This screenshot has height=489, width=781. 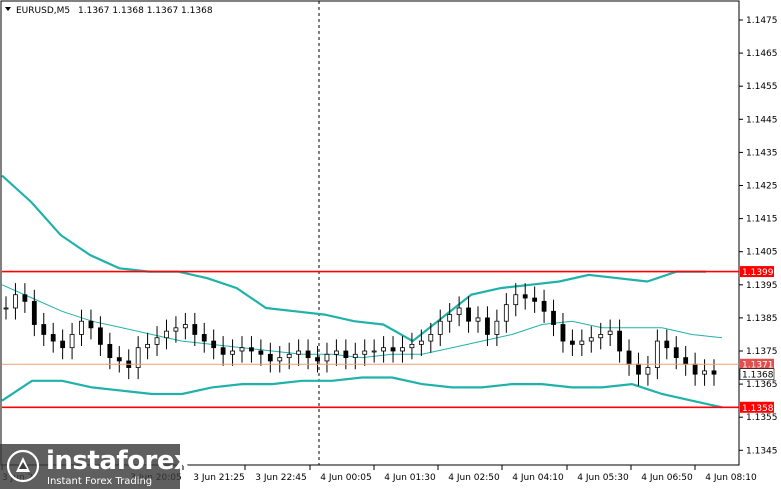 I want to click on price-tick-label: 1.1375, so click(x=762, y=352).